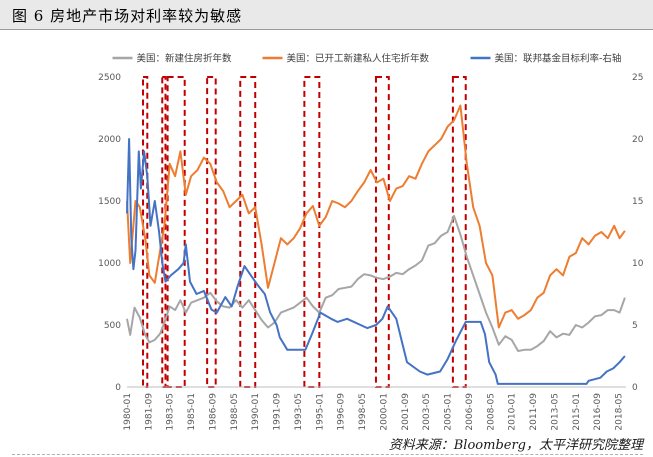  I want to click on right-axis-tick-label: 5, so click(635, 326).